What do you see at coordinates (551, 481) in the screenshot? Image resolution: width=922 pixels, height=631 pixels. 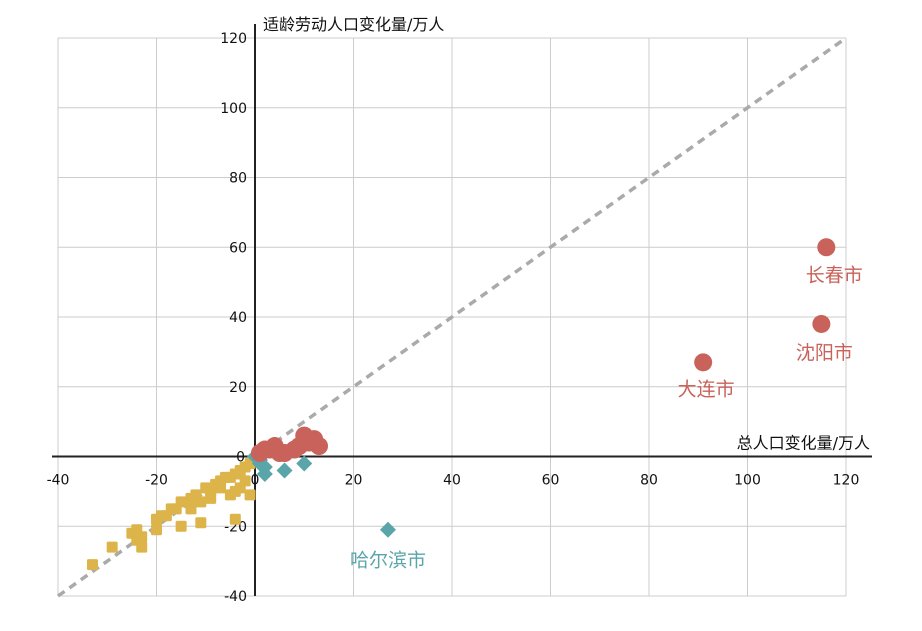 I see `x-tick-label: 60` at bounding box center [551, 481].